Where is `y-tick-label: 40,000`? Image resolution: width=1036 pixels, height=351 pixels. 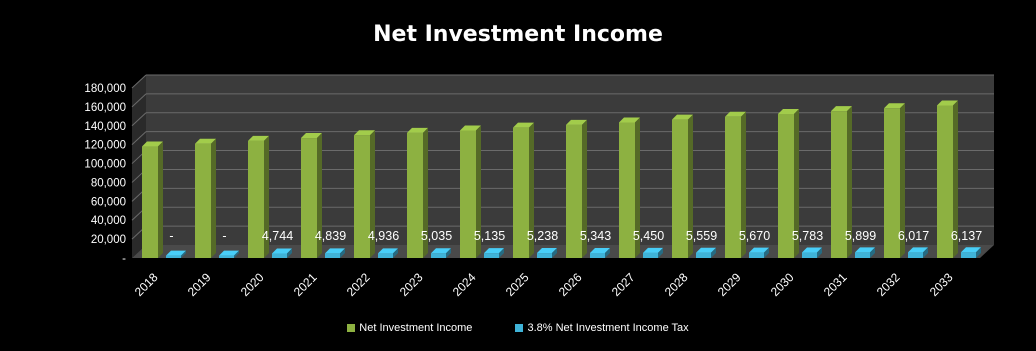
y-tick-label: 40,000 is located at coordinates (108, 221).